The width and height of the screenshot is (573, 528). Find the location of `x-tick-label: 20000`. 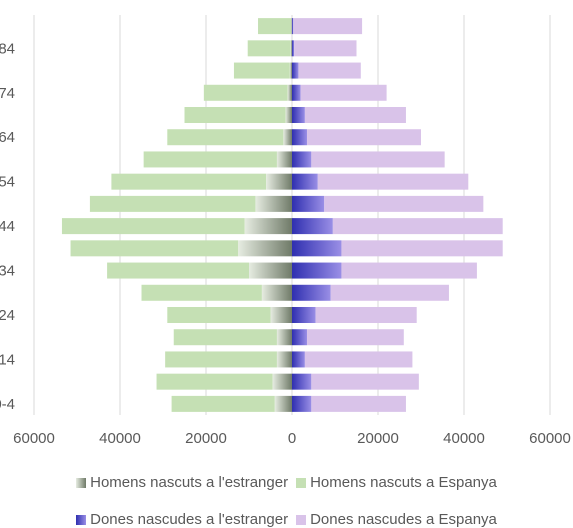

x-tick-label: 20000 is located at coordinates (206, 438).